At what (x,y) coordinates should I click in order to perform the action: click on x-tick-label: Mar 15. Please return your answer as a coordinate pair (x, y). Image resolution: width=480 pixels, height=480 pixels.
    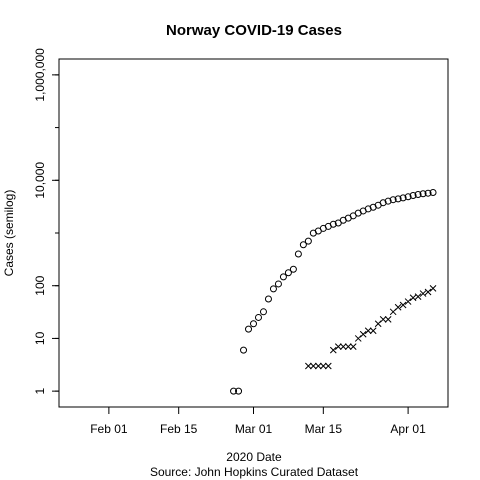
    Looking at the image, I should click on (324, 429).